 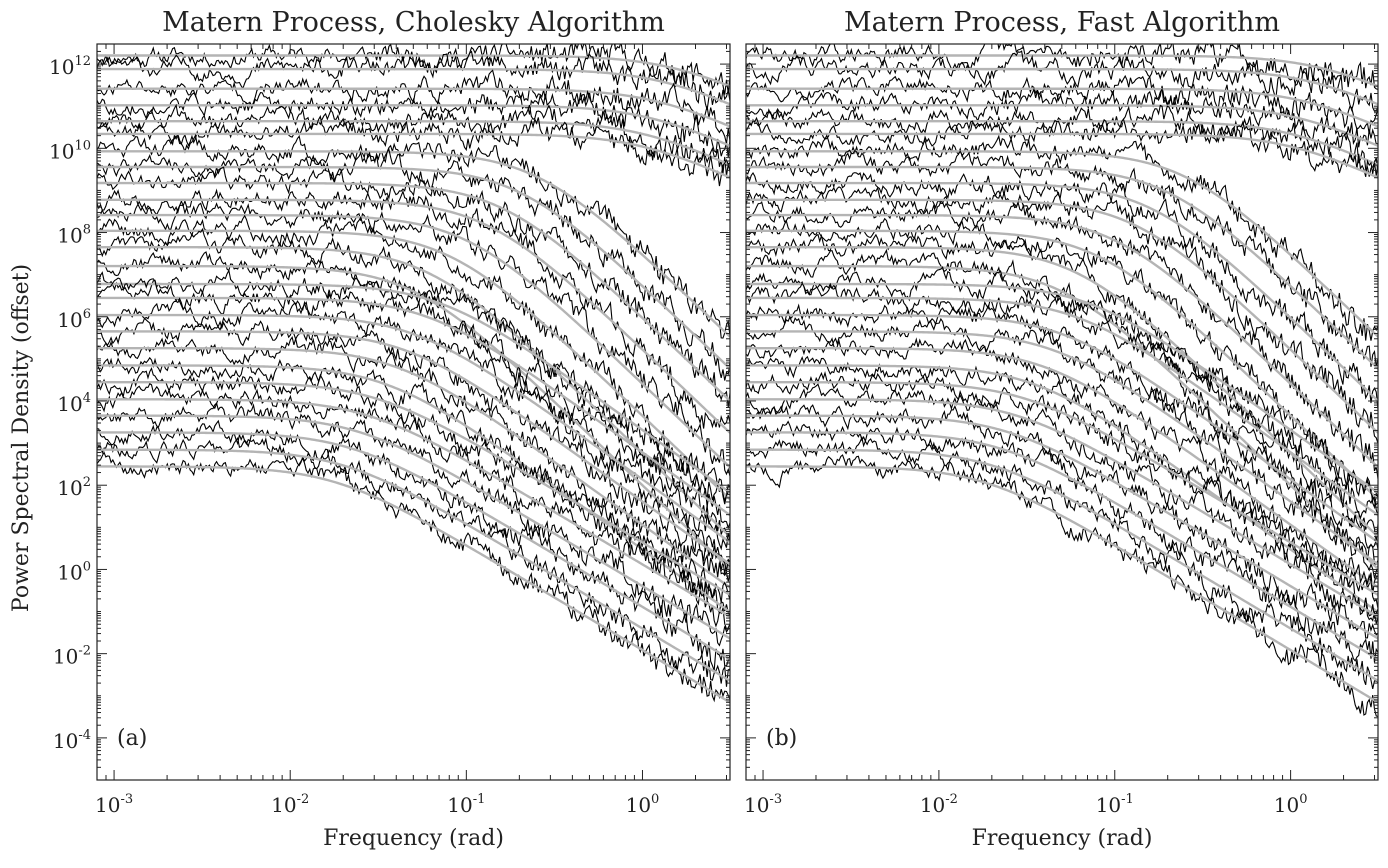 I want to click on y-tick-label: 10⁸, so click(x=74, y=235).